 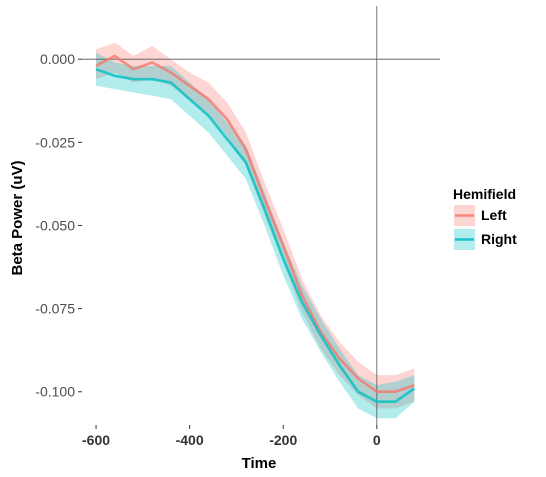 What do you see at coordinates (55, 309) in the screenshot?
I see `y-tick-label: -0.075` at bounding box center [55, 309].